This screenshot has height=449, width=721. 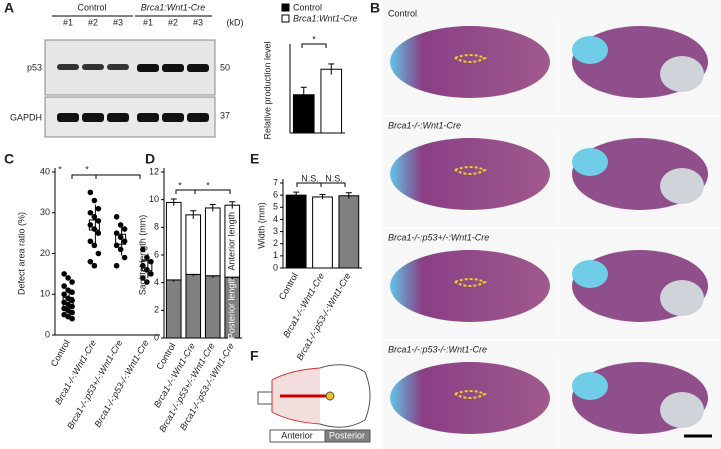 I want to click on y-axis-label: Width (mm), so click(x=261, y=225).